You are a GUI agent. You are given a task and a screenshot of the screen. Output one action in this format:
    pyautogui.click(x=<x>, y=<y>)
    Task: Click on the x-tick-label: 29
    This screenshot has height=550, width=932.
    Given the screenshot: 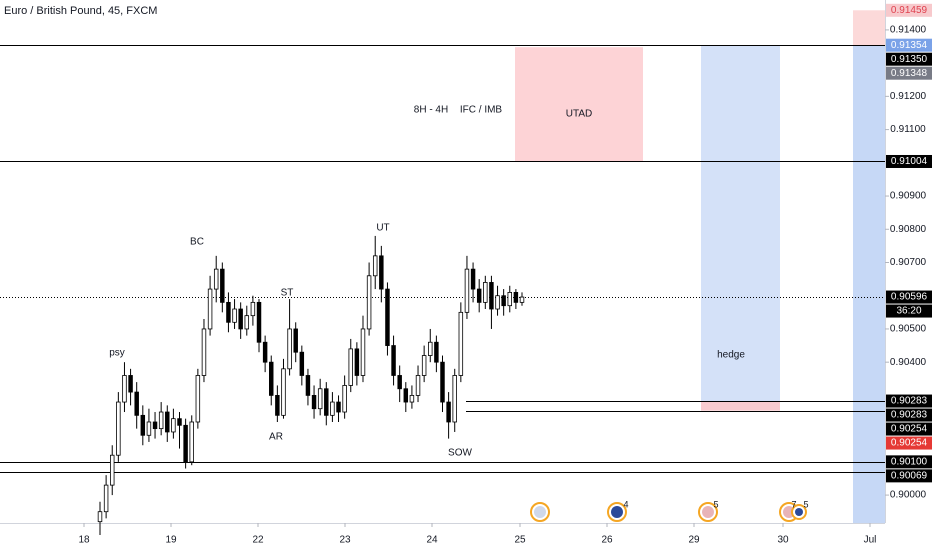 What is the action you would take?
    pyautogui.click(x=694, y=540)
    